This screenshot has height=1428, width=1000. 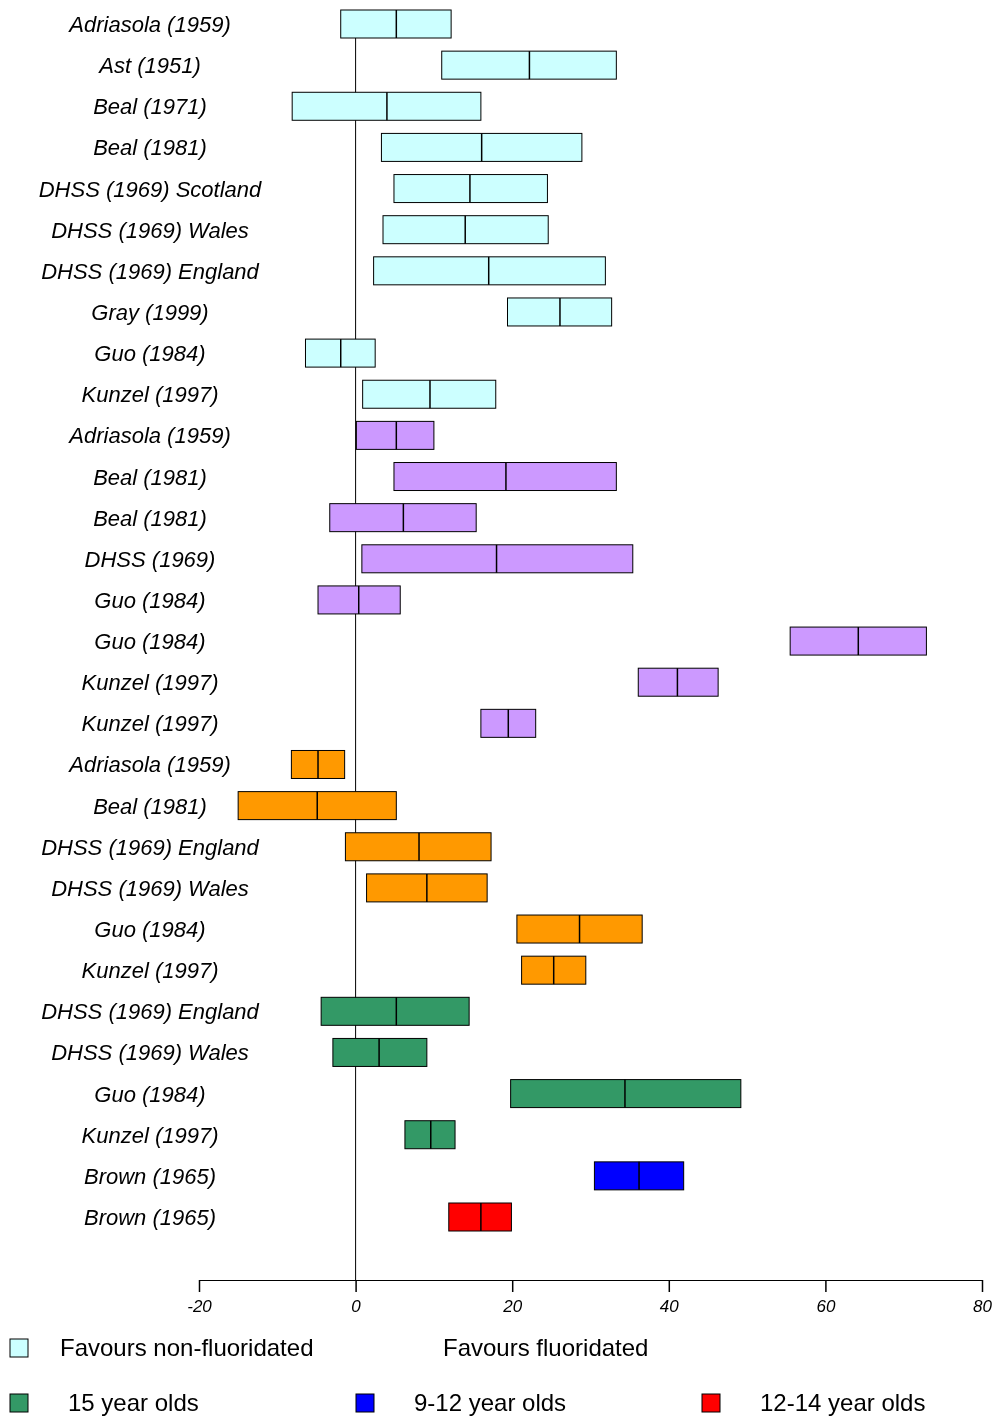 I want to click on x-tick-label: 80, so click(x=983, y=1307).